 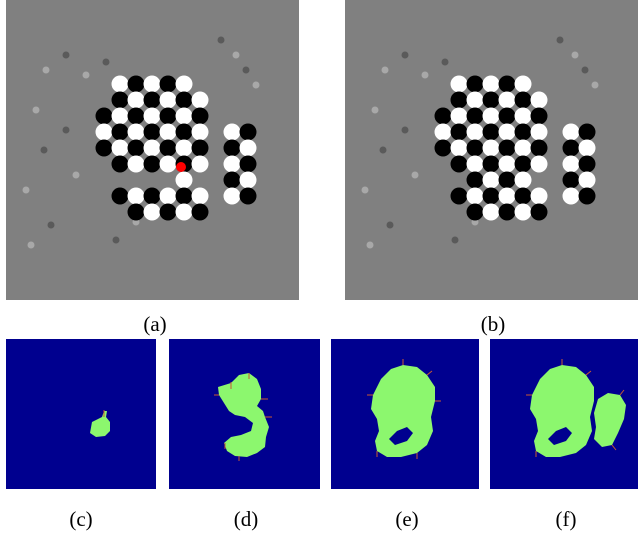 What do you see at coordinates (100, 424) in the screenshot?
I see `panel-c-region` at bounding box center [100, 424].